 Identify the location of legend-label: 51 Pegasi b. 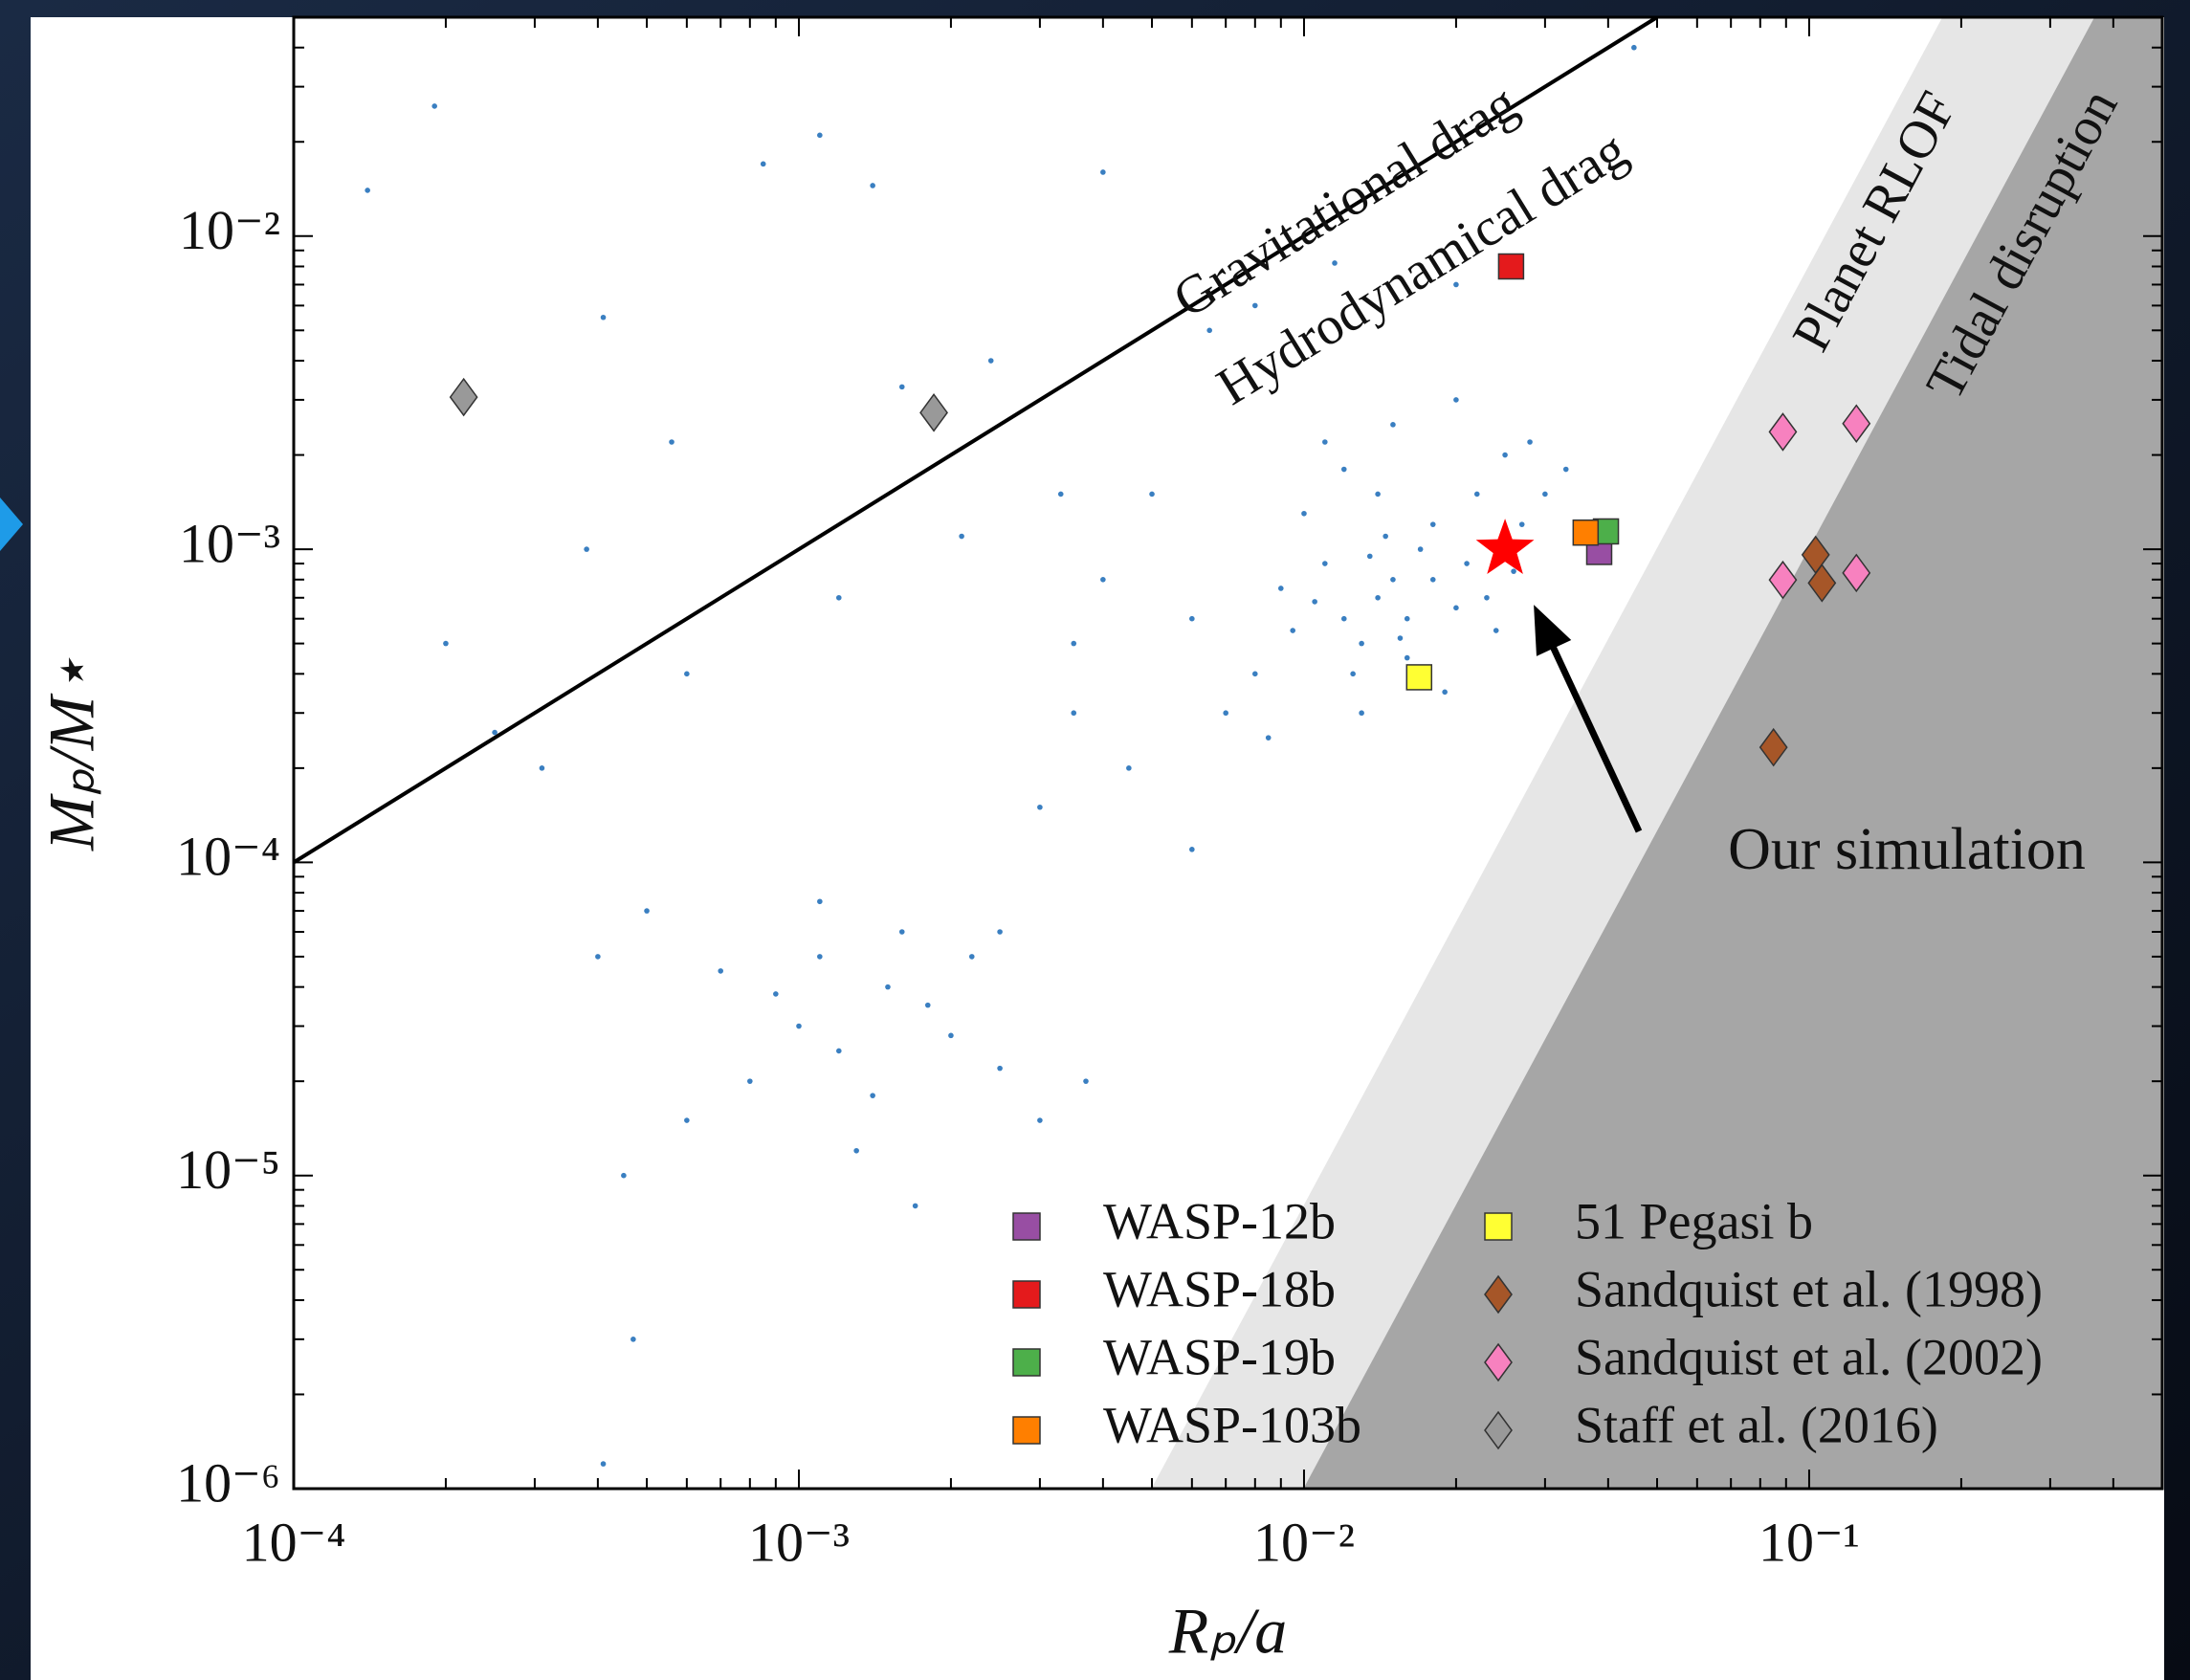
(1694, 1221).